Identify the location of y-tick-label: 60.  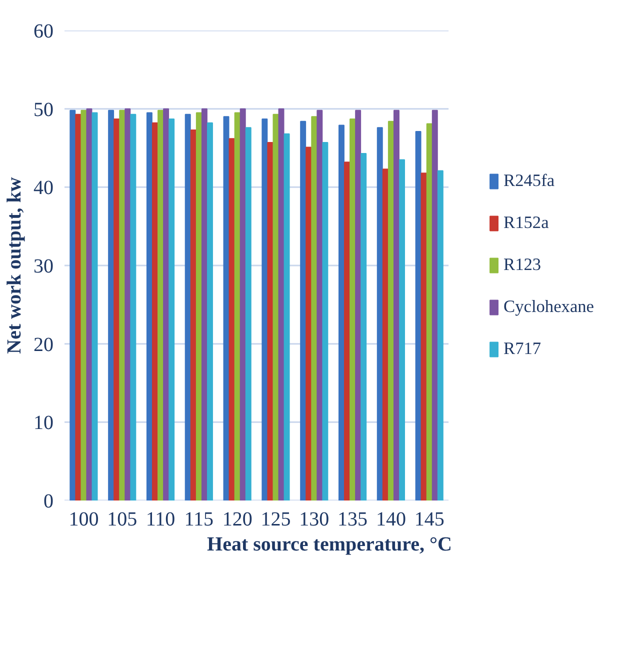
(44, 31).